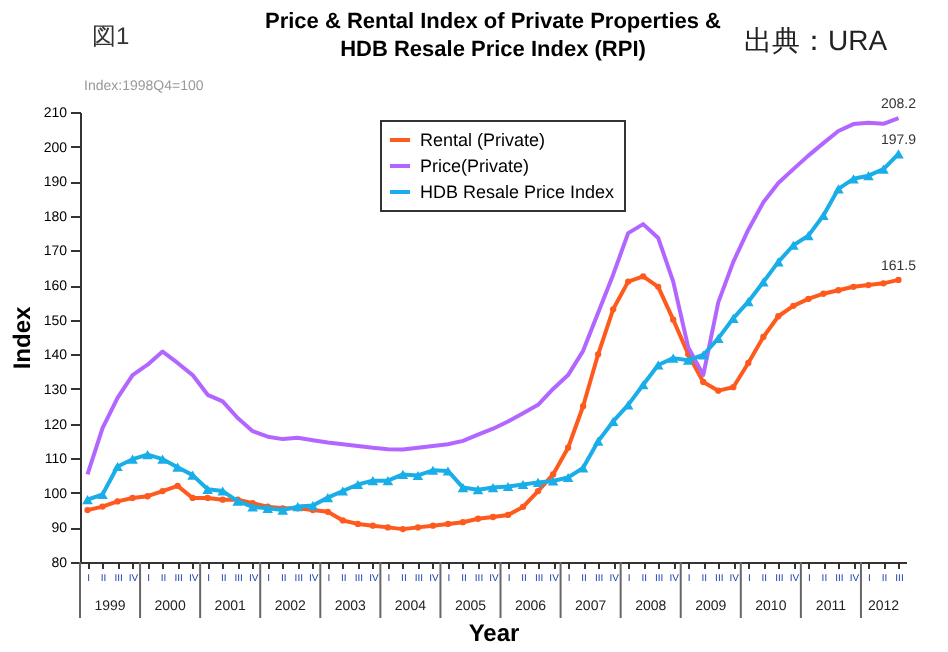 The image size is (948, 652). What do you see at coordinates (21, 338) in the screenshot?
I see `y-axis-title: Index` at bounding box center [21, 338].